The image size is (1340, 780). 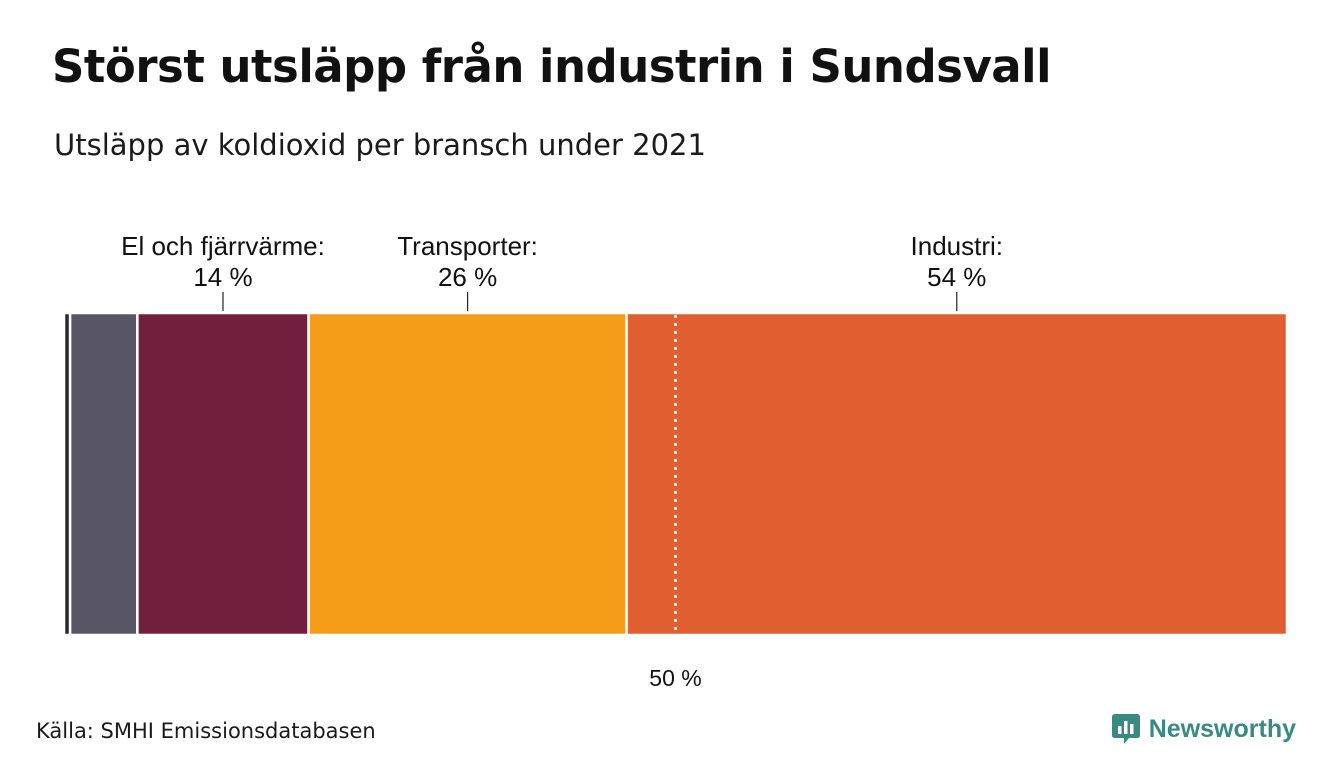 I want to click on brand-logo: Newsworthy, so click(x=1203, y=729).